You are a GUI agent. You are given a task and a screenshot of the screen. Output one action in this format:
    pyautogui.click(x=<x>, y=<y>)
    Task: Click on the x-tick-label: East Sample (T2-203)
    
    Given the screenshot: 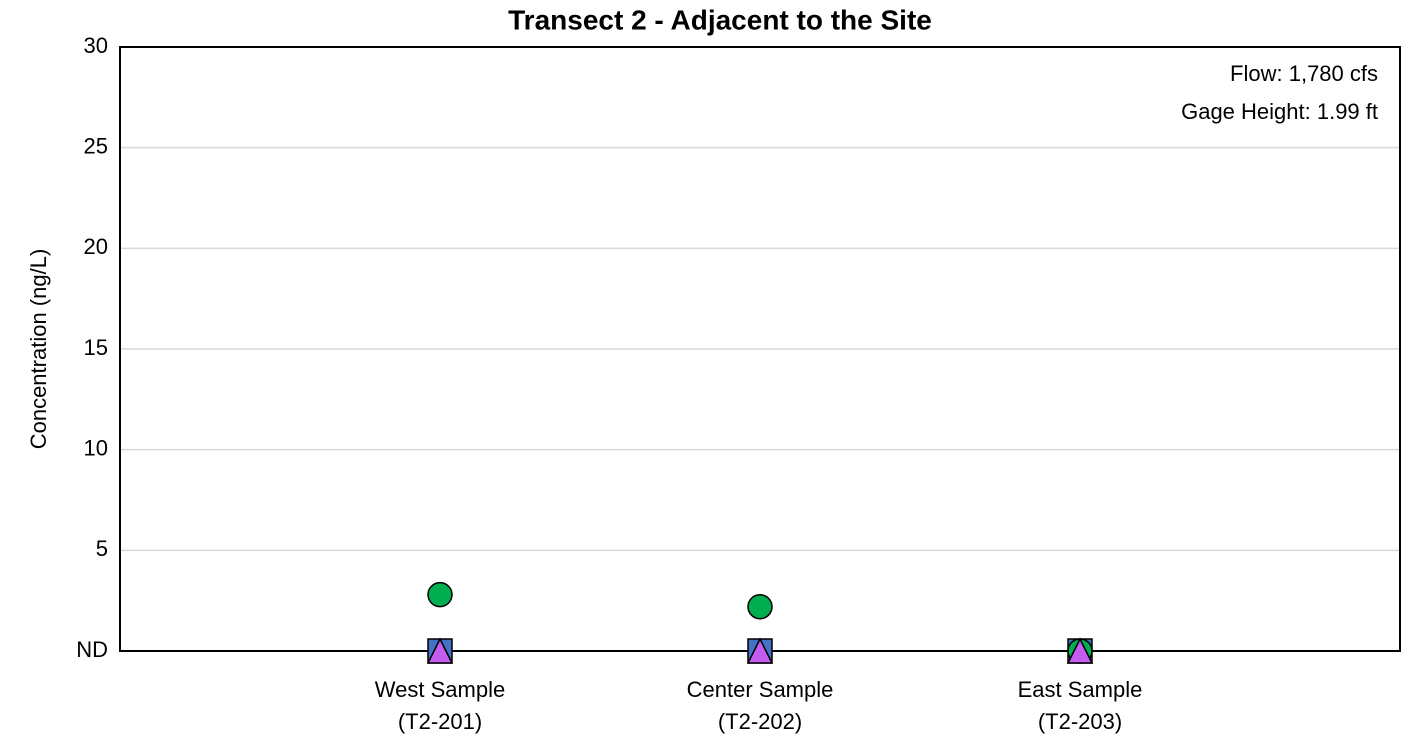 What is the action you would take?
    pyautogui.click(x=1080, y=705)
    